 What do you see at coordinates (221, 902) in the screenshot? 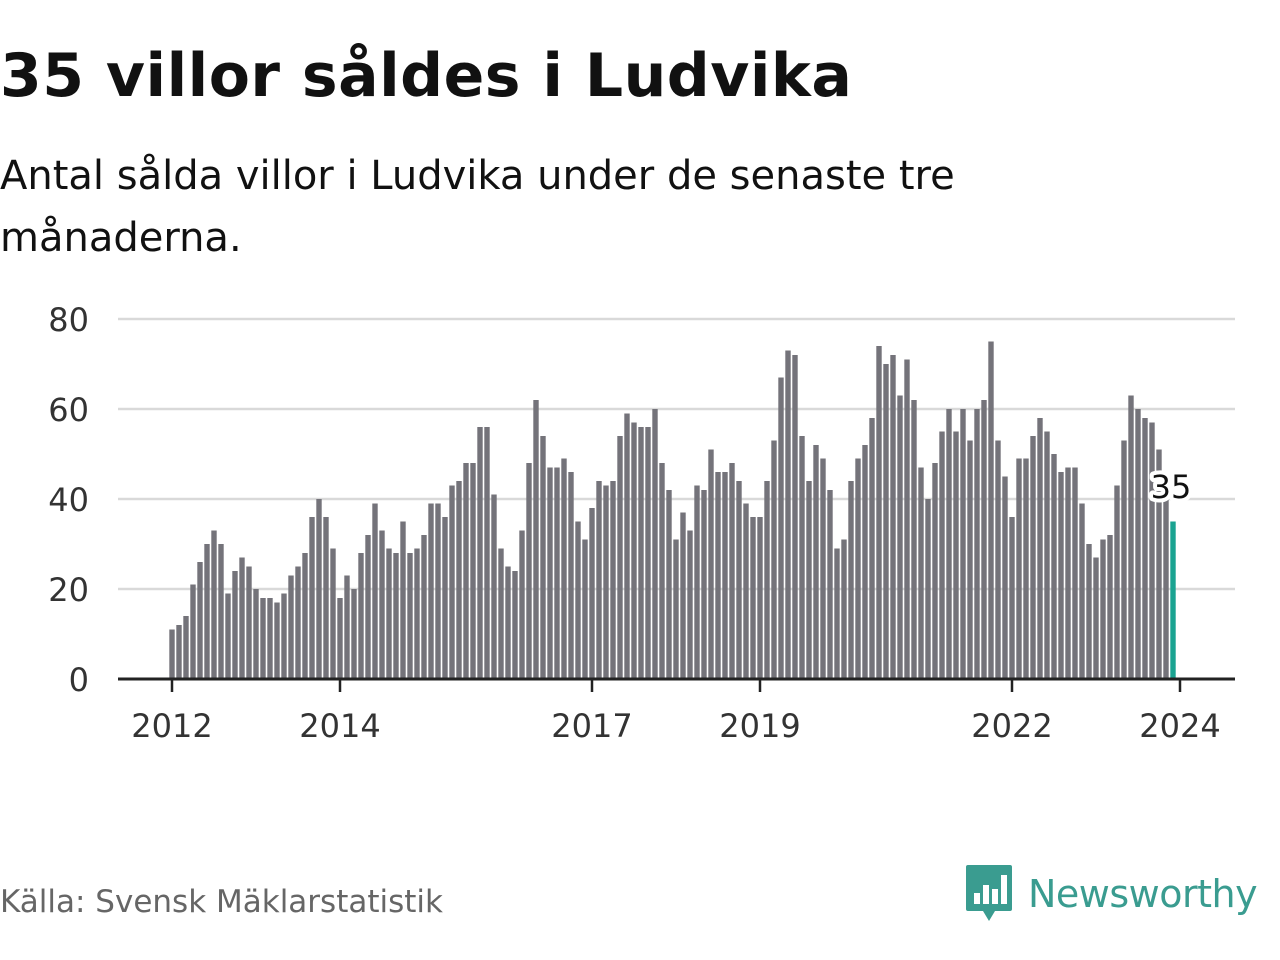
I see `source-credit: Källa: Svensk Mäklarstatistik` at bounding box center [221, 902].